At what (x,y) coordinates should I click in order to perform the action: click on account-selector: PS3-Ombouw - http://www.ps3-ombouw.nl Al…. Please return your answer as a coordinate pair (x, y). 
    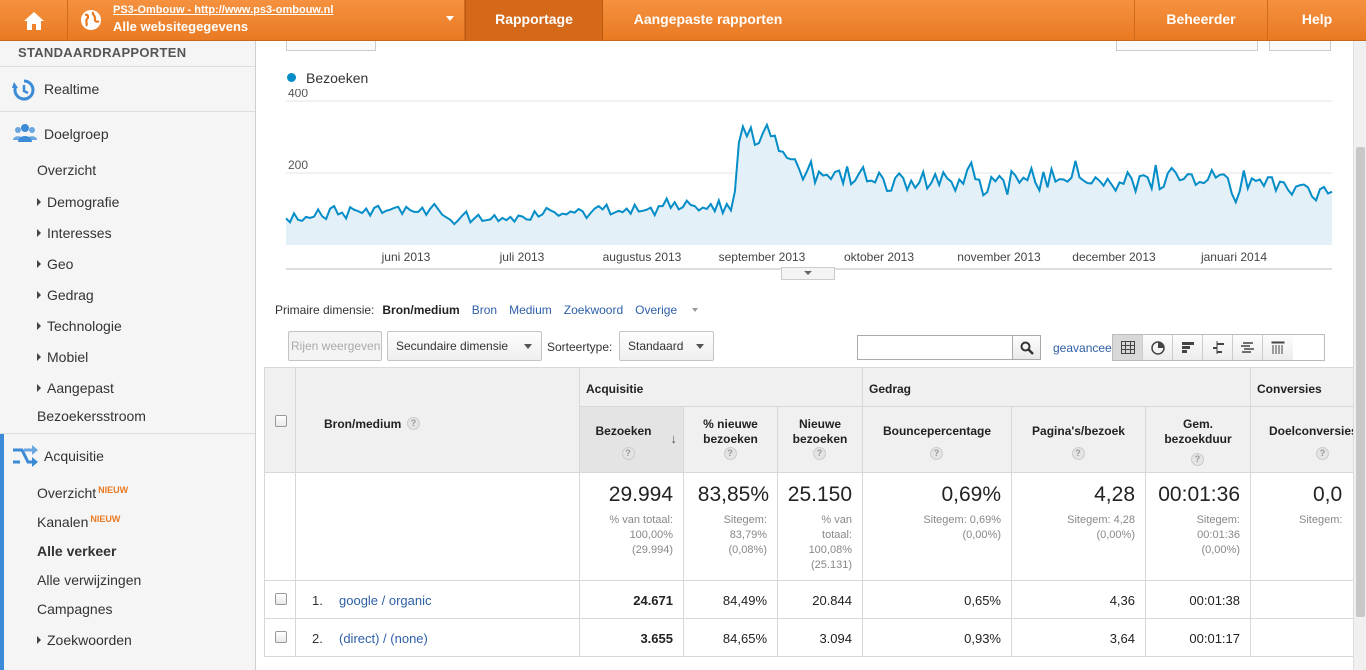
    Looking at the image, I should click on (266, 20).